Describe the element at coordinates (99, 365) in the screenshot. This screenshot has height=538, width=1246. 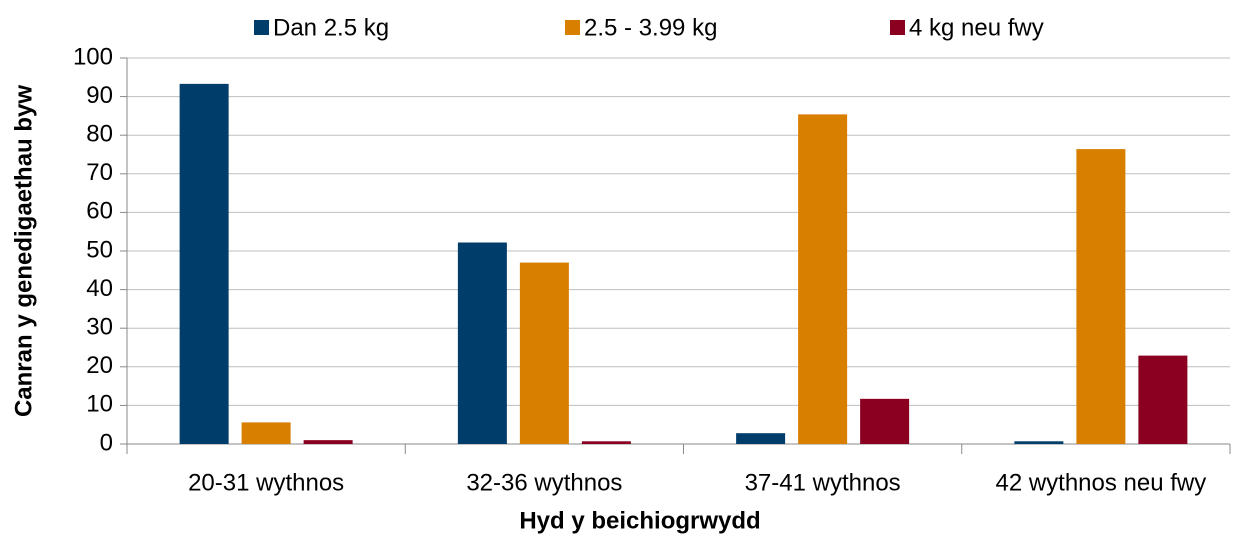
I see `y-tick-label: 20` at that location.